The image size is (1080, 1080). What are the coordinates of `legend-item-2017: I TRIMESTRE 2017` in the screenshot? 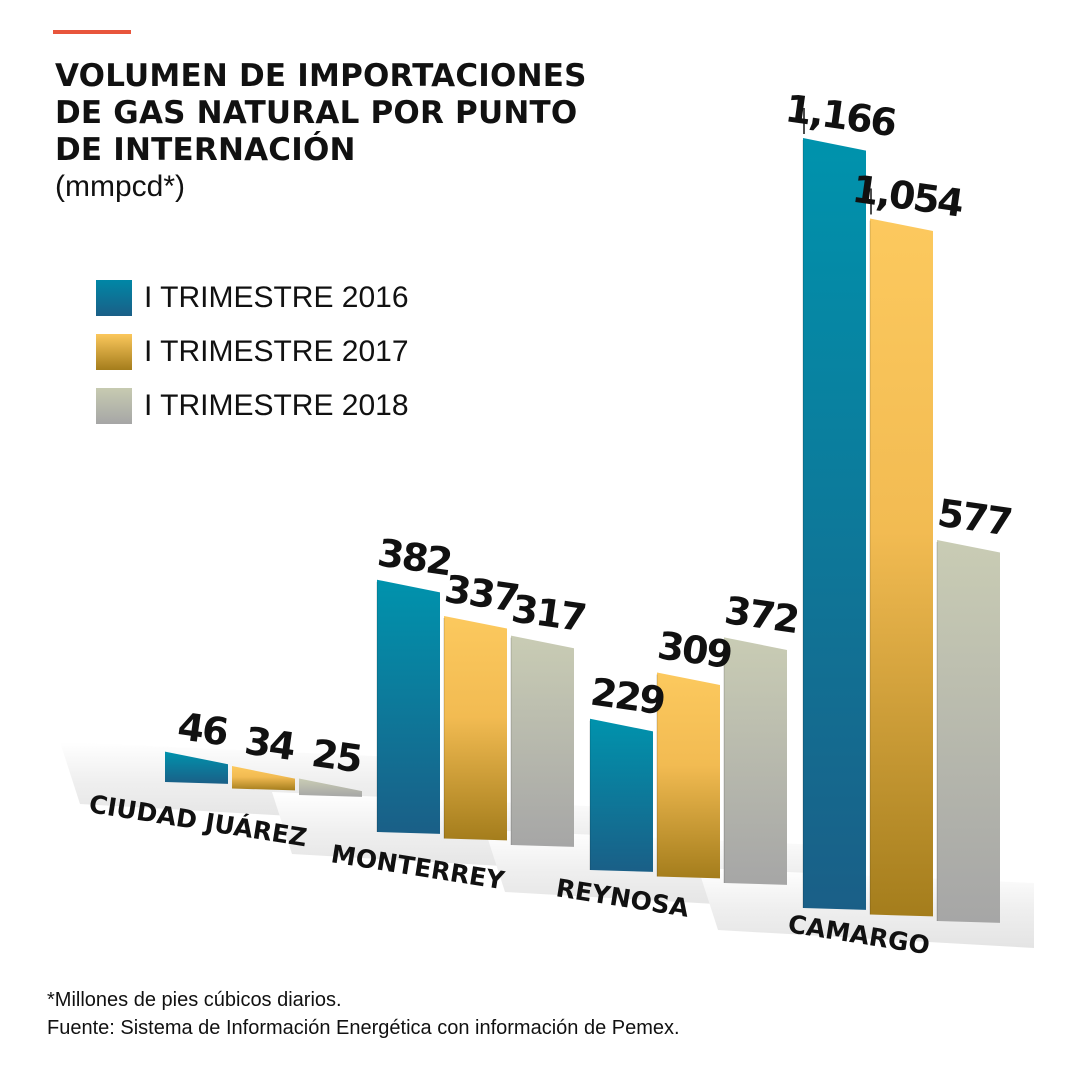 It's located at (252, 352).